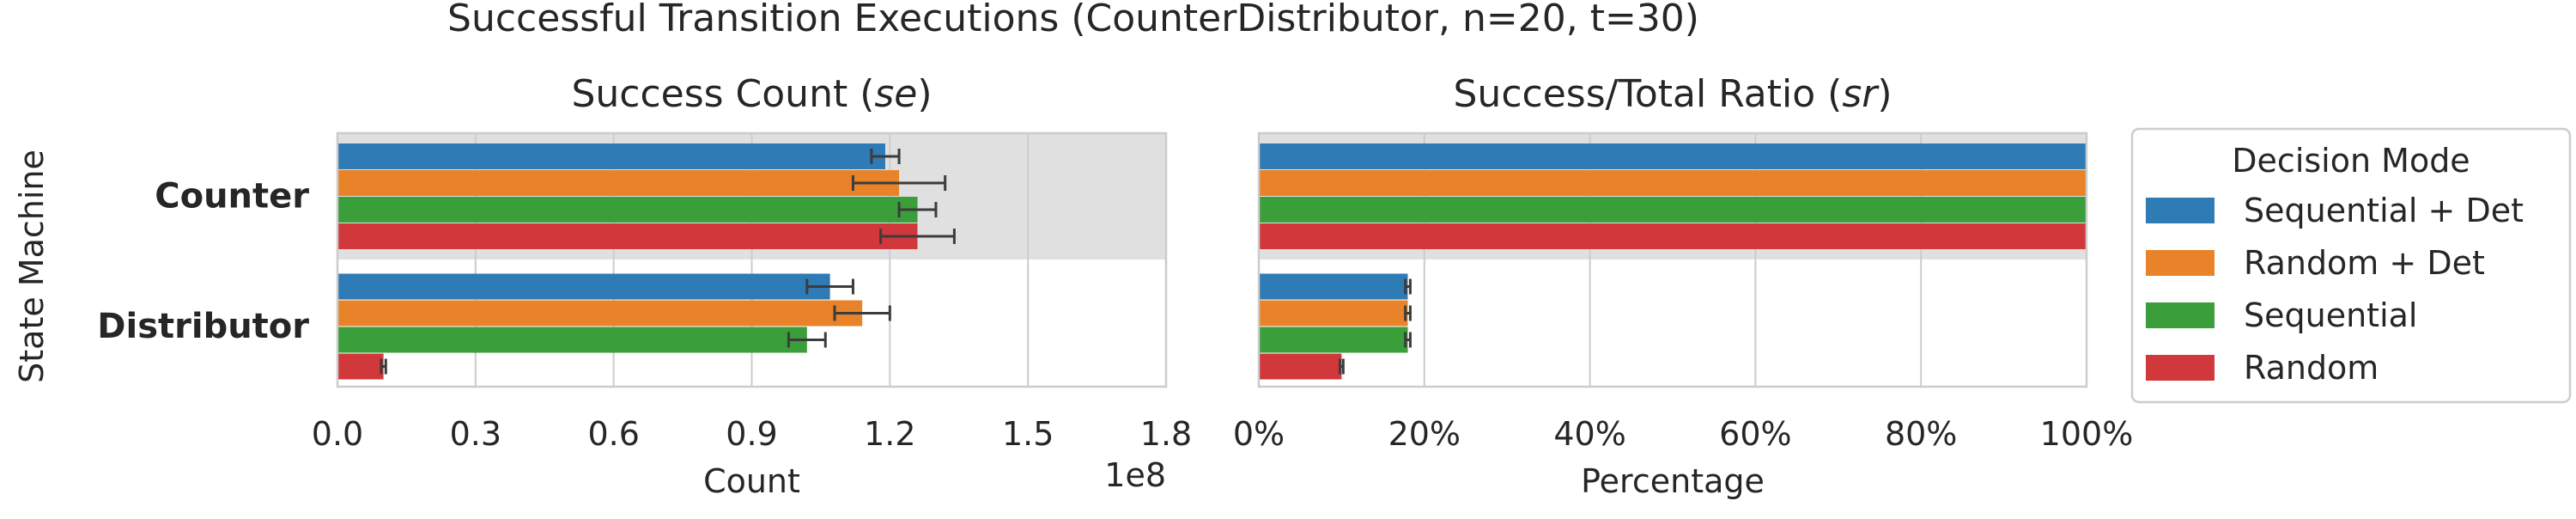  Describe the element at coordinates (751, 481) in the screenshot. I see `x-axis-label-0: Count` at that location.